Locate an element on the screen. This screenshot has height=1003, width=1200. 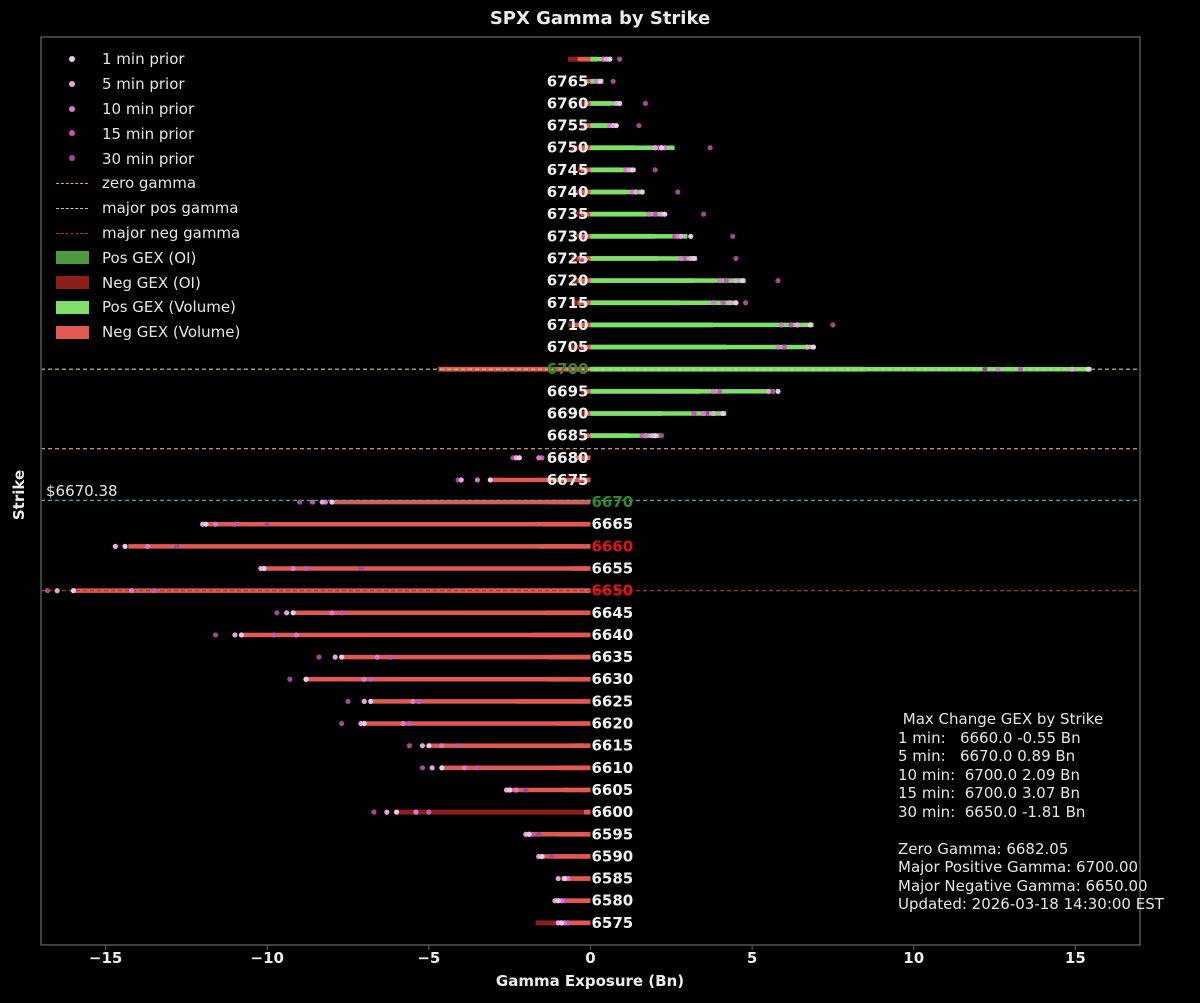
x-tick-label: 15 is located at coordinates (1075, 958).